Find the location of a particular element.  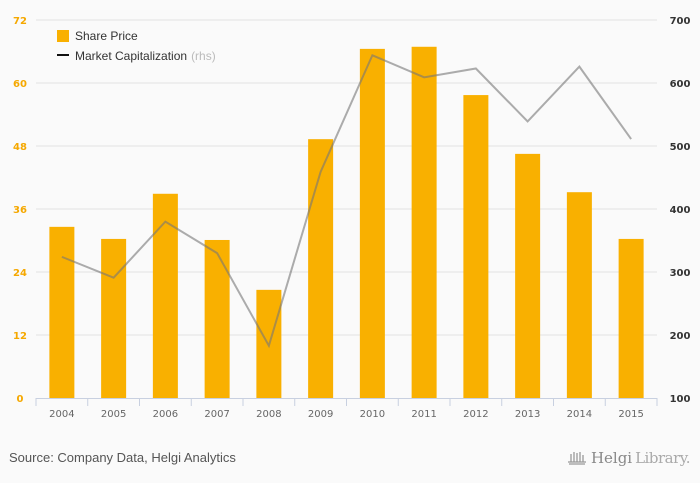

bar-2007 is located at coordinates (217, 318).